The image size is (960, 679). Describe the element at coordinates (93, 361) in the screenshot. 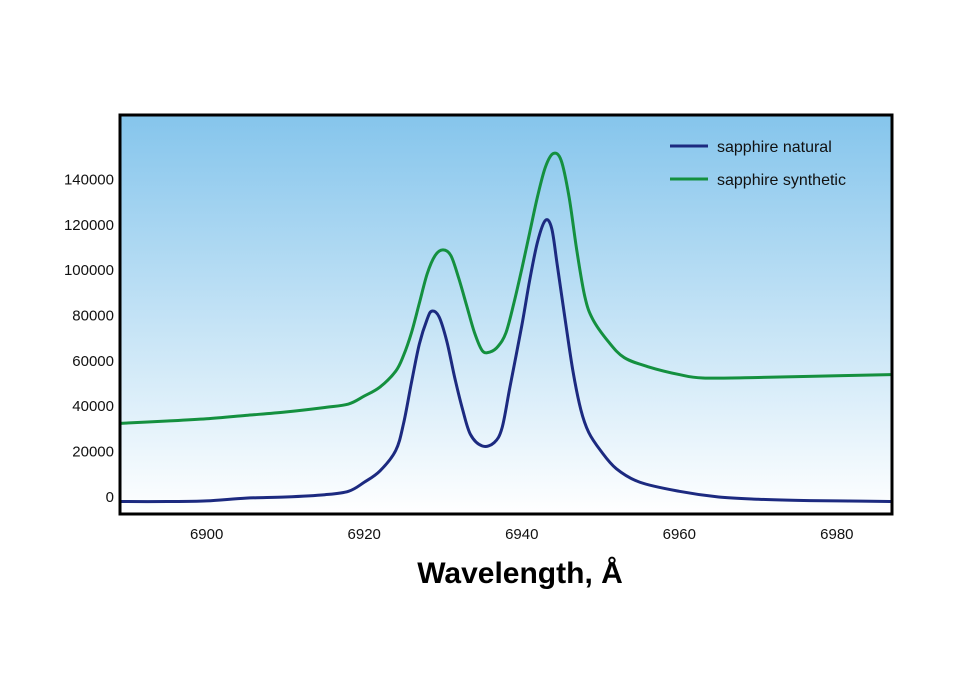

I see `y-tick-label: 60000` at that location.